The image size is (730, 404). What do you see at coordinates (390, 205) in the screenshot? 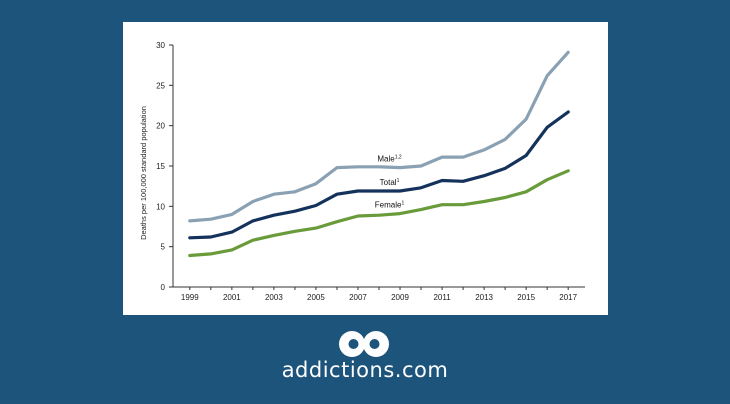
I see `series-label-female: Female1` at bounding box center [390, 205].